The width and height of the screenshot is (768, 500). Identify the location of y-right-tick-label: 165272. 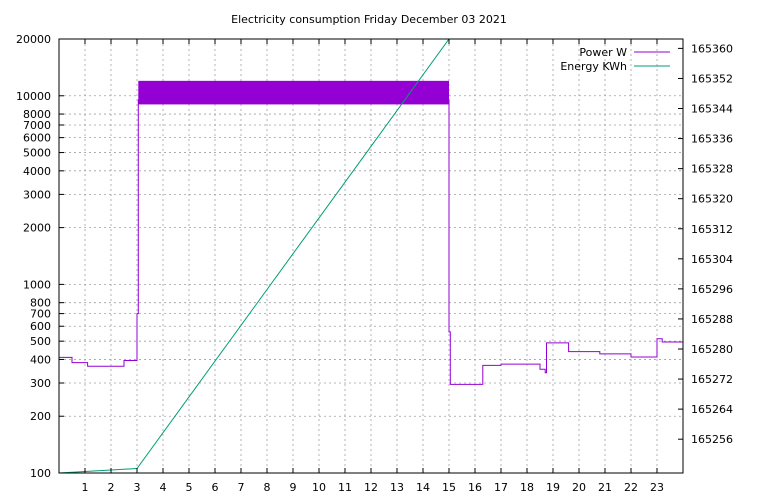
(712, 379).